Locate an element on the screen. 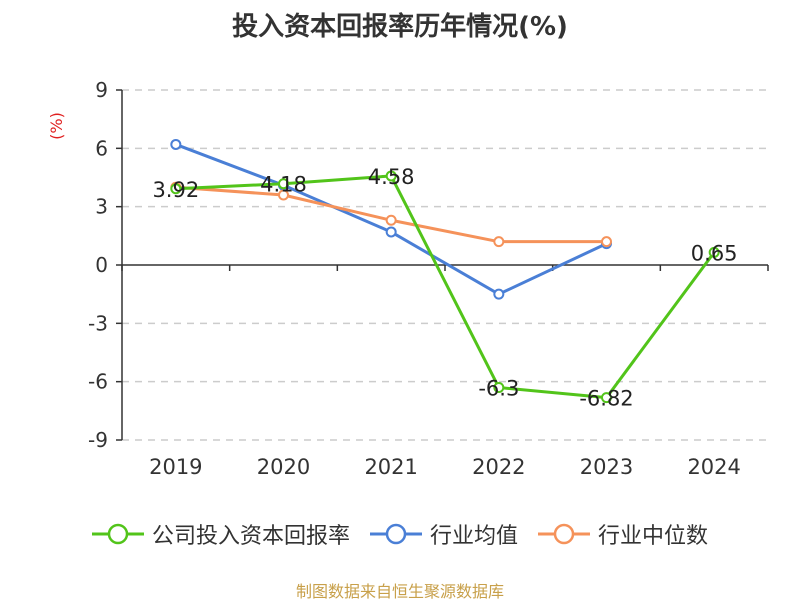  x-tick-label: 2023 is located at coordinates (606, 467).